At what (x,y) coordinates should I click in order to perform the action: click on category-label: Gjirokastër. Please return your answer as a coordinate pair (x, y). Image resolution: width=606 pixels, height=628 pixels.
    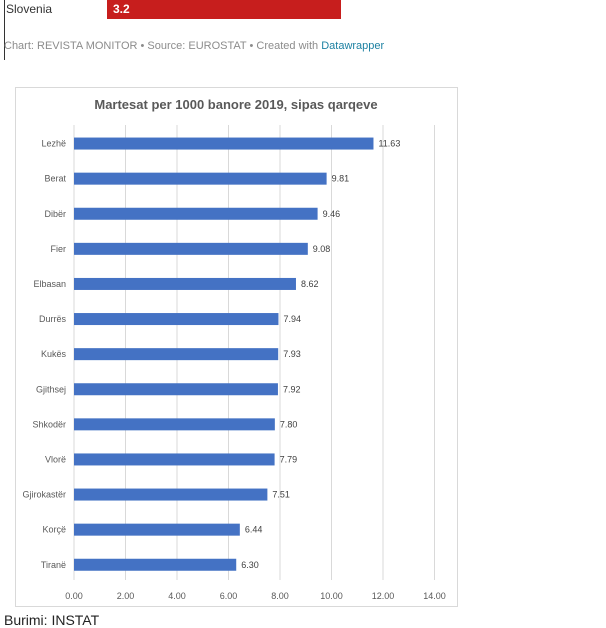
    Looking at the image, I should click on (44, 495).